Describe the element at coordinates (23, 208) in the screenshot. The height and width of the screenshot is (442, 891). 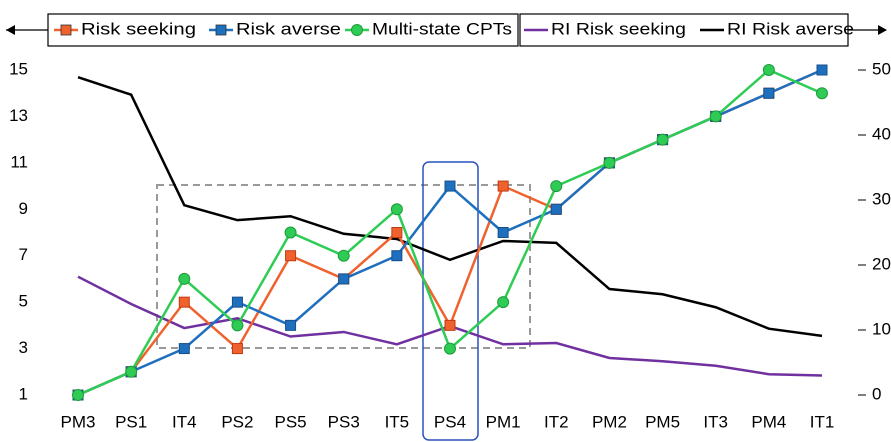
I see `y-tick-label: 9` at that location.